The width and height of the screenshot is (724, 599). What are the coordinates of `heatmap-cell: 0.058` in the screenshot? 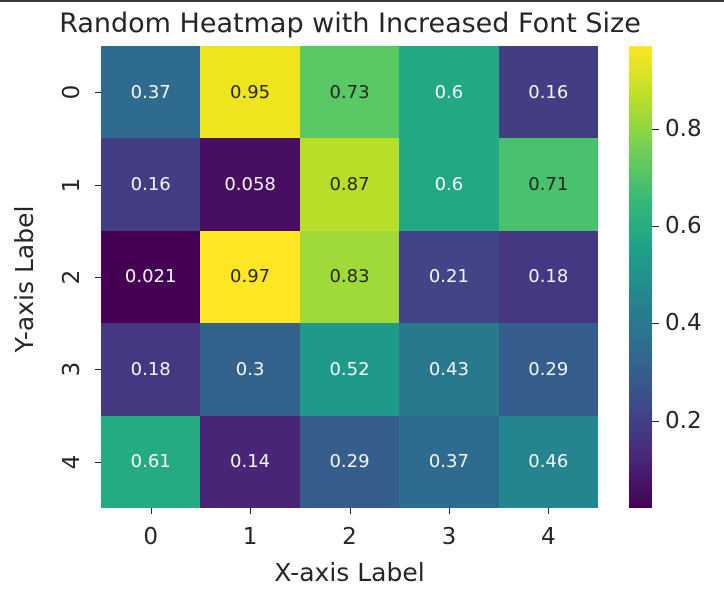 It's located at (250, 184).